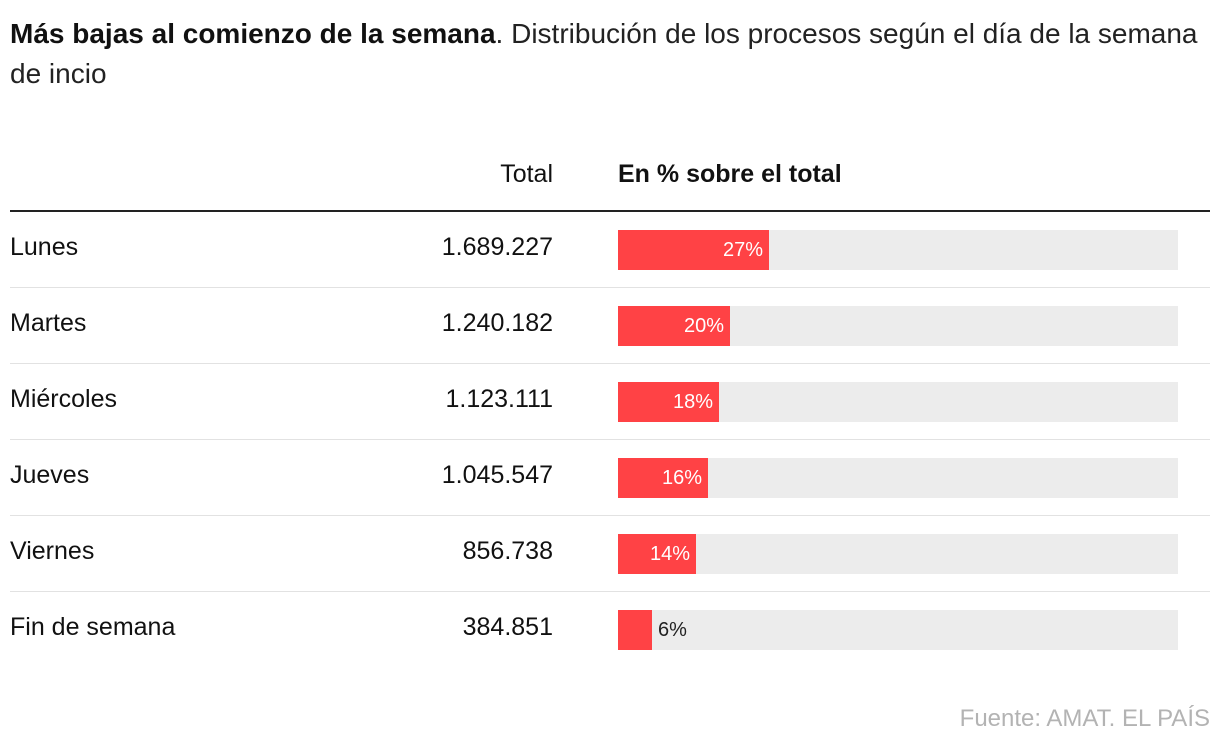  Describe the element at coordinates (507, 627) in the screenshot. I see `row-total-value: 384.851` at that location.